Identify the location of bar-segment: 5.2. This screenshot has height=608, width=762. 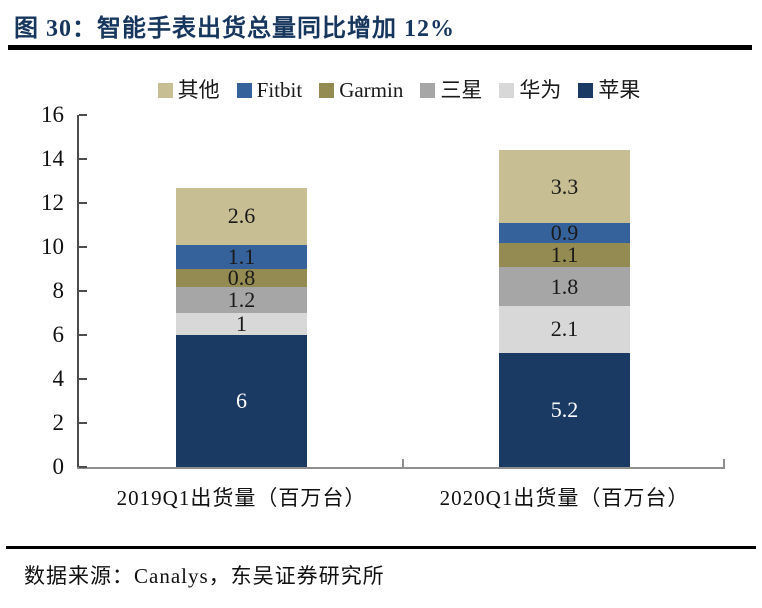
(564, 409).